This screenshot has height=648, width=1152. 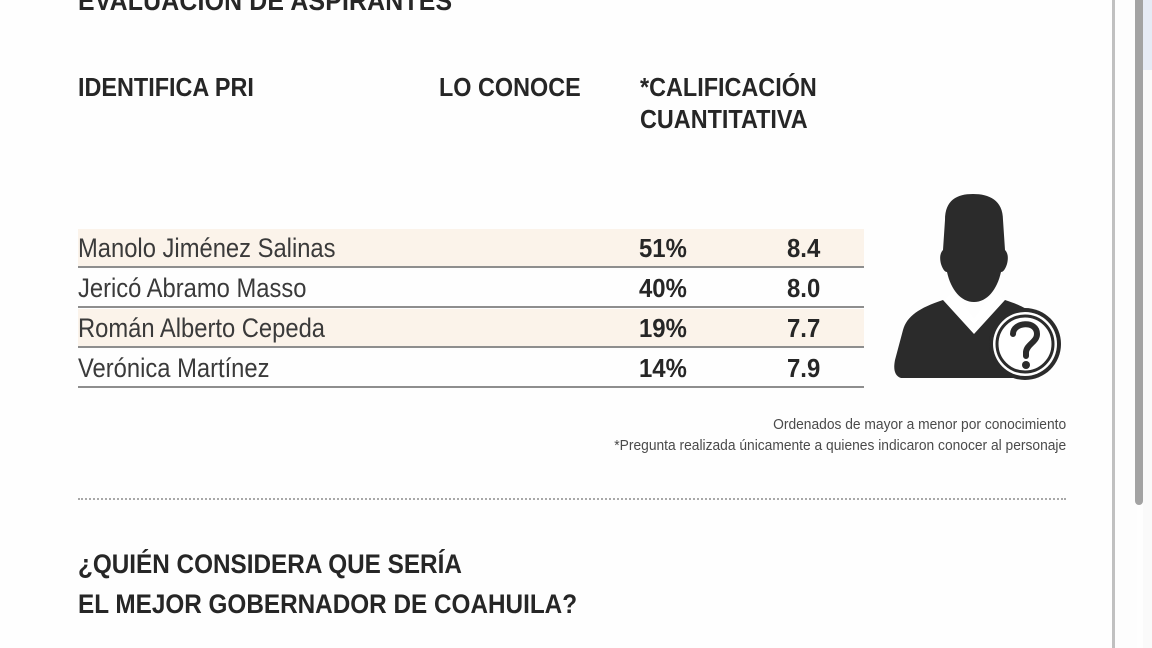 What do you see at coordinates (202, 328) in the screenshot?
I see `candidate-name: Román Alberto Cepeda` at bounding box center [202, 328].